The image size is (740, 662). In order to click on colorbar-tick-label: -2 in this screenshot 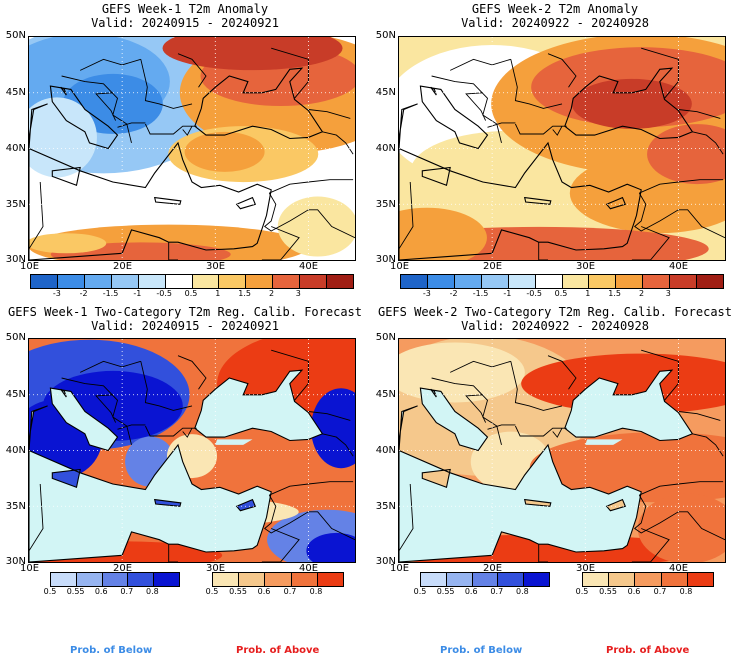, I will do `click(453, 293)`.